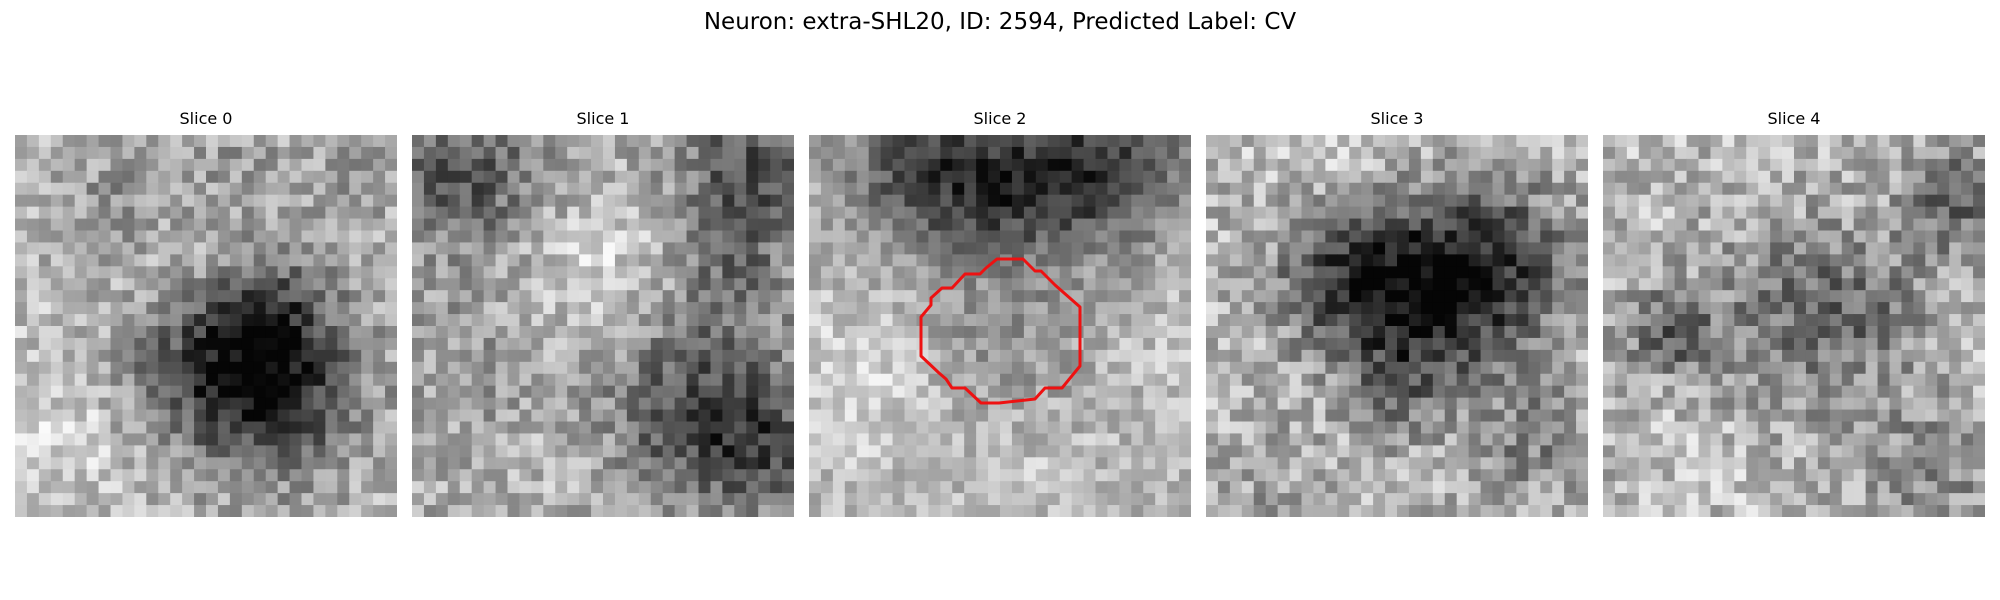  I want to click on slice-panel-0: Slice 0, so click(206, 313).